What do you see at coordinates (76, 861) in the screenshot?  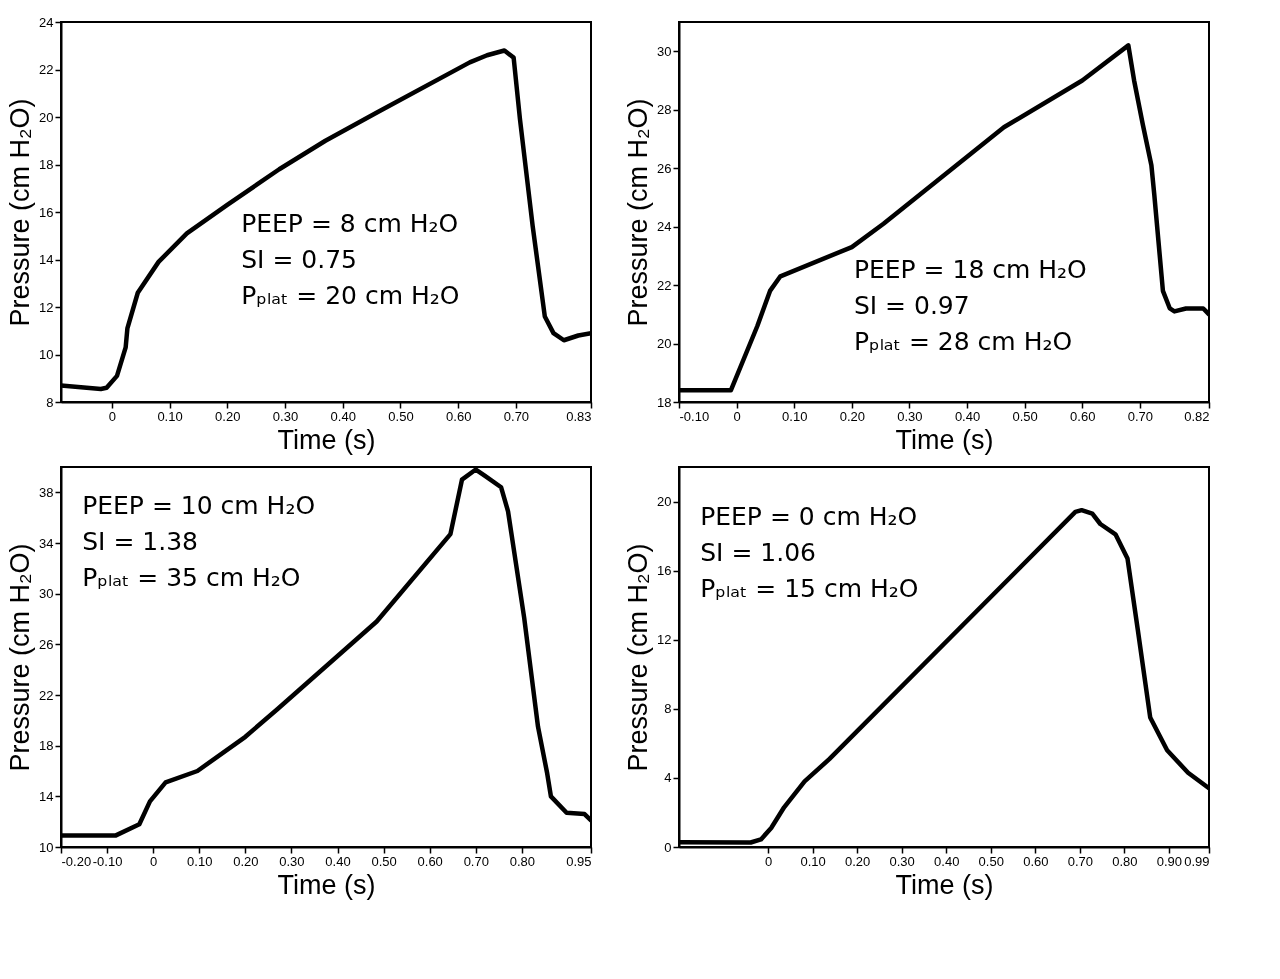 I see `x-tick-label: -0.20` at bounding box center [76, 861].